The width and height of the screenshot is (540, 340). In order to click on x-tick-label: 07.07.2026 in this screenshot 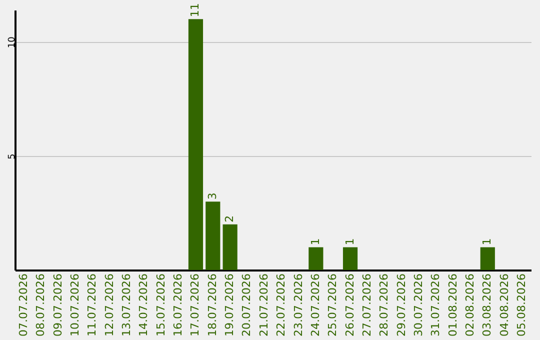, I will do `click(23, 305)`.